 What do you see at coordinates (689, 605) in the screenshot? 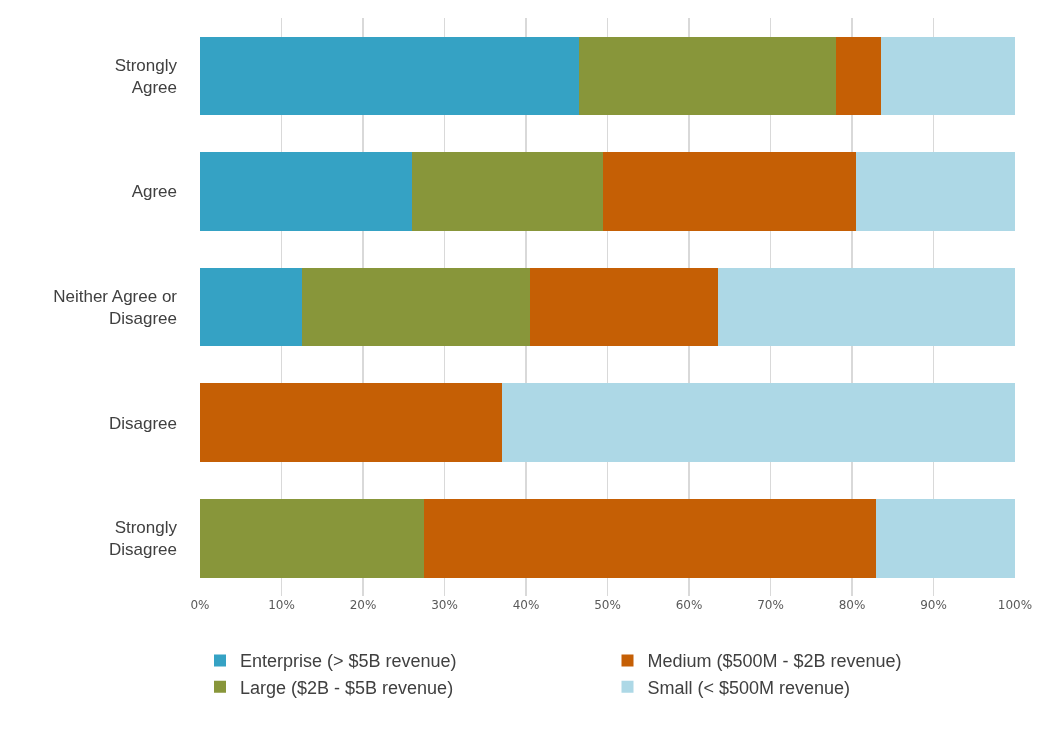
I see `x-tick-label: 60%` at bounding box center [689, 605].